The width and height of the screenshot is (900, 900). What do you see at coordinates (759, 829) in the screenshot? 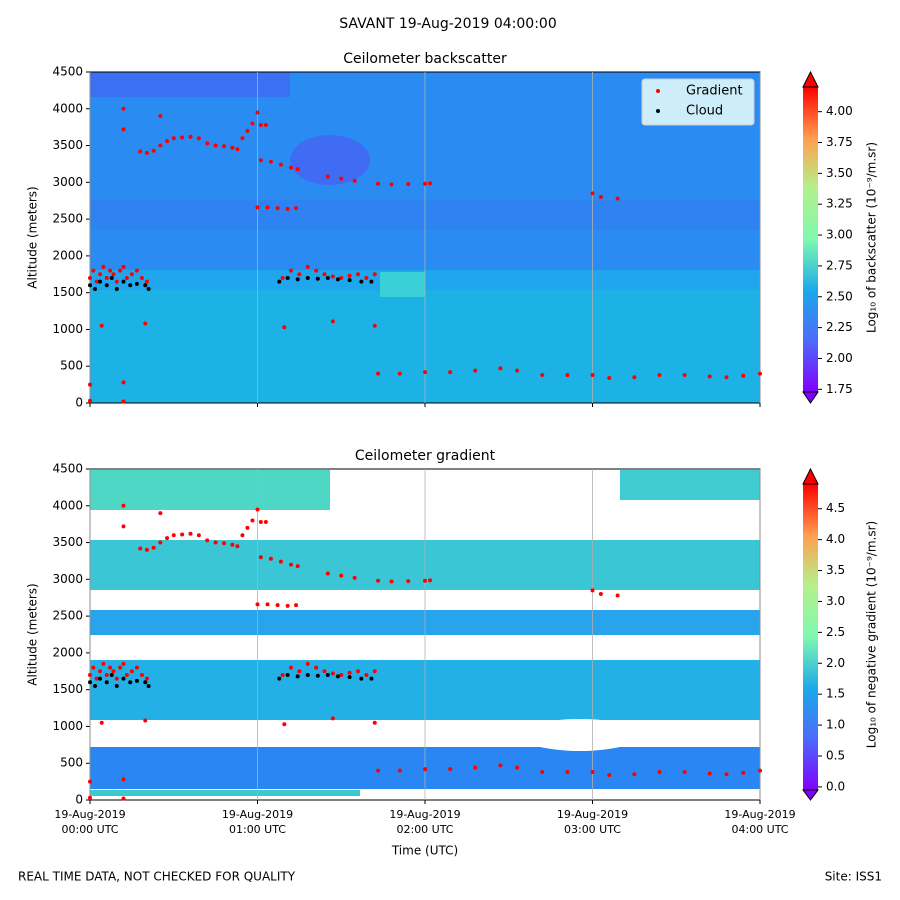
I see `x-tick-label: 04:00 UTC` at bounding box center [759, 829].